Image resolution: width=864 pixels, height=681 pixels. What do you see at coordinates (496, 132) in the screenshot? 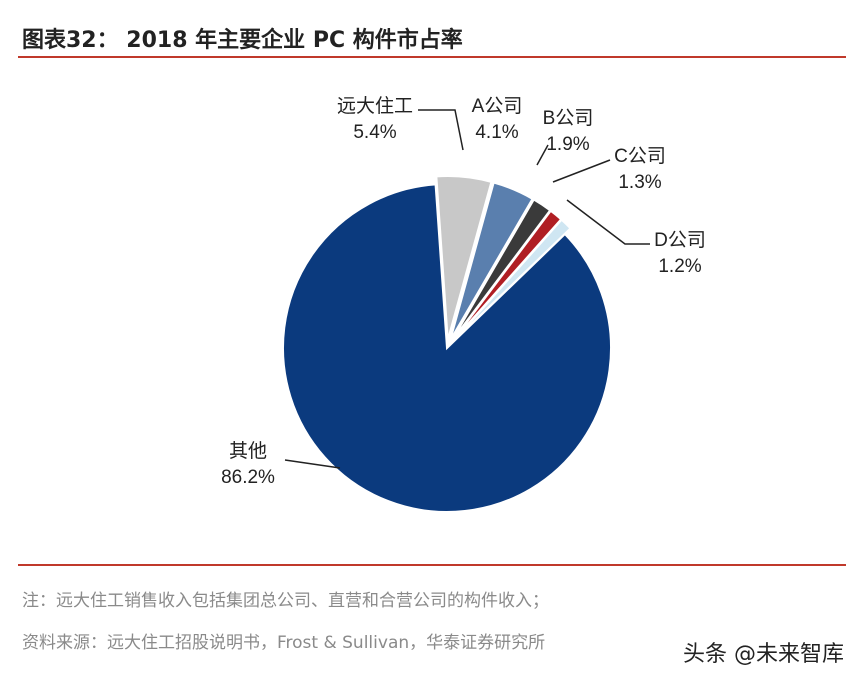
I see `data-label: 4.1%` at bounding box center [496, 132].